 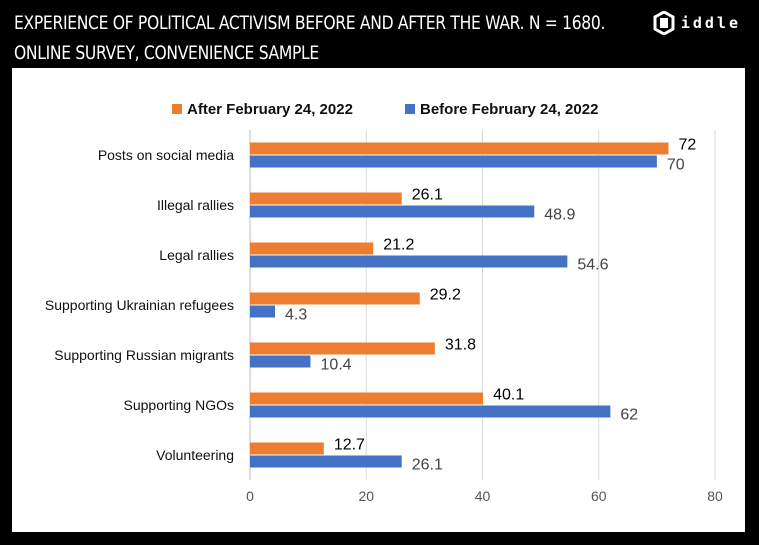 I want to click on category-label: Supporting NGOs, so click(x=179, y=405).